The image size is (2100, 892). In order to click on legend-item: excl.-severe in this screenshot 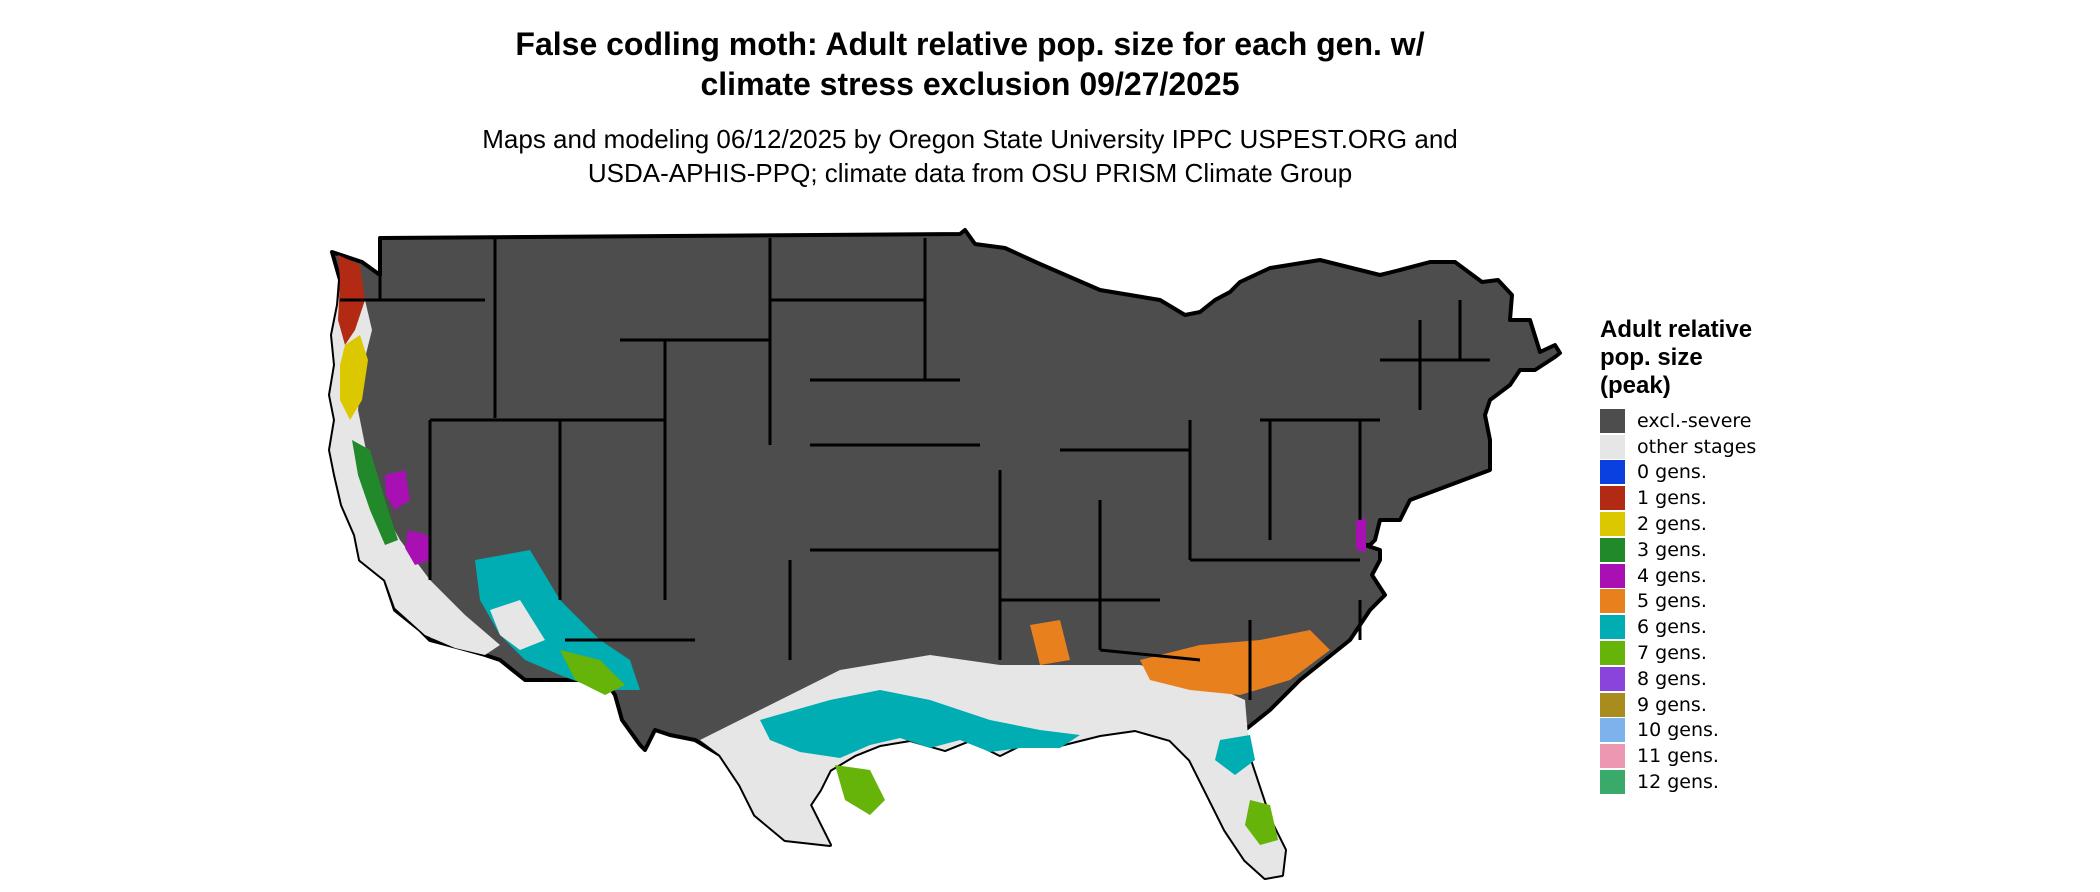, I will do `click(1678, 421)`.